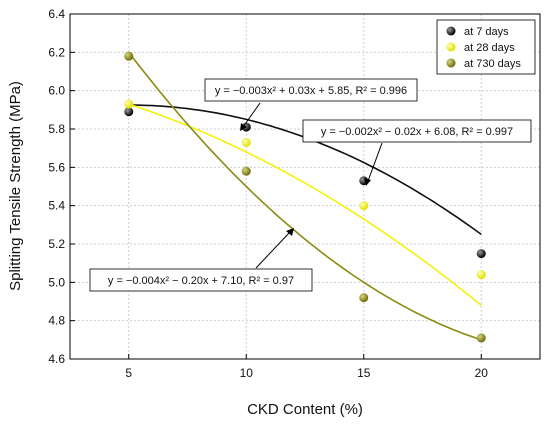 The image size is (550, 424). What do you see at coordinates (56, 282) in the screenshot?
I see `y-tick-label: 5.0` at bounding box center [56, 282].